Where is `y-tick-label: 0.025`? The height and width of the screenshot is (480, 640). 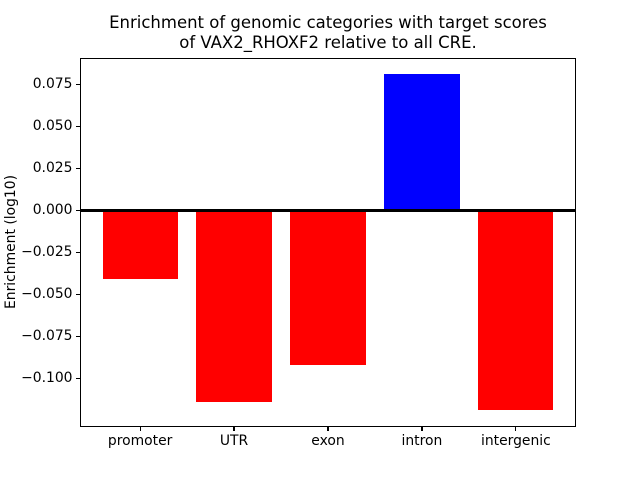 y-tick-label: 0.025 is located at coordinates (52, 168).